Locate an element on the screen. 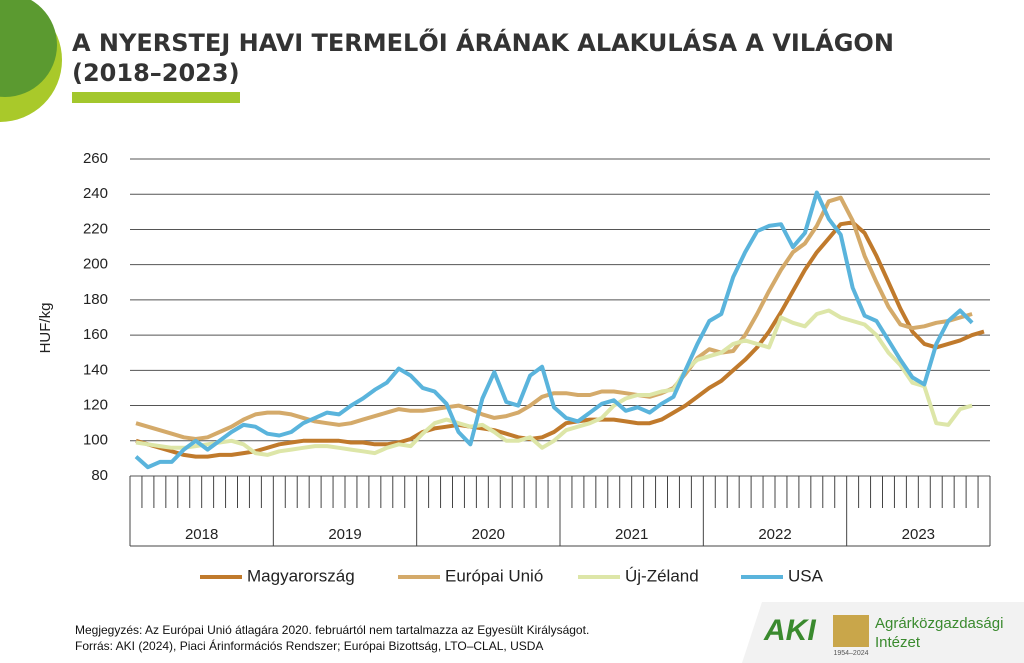  legend-label: Magyarország is located at coordinates (301, 575).